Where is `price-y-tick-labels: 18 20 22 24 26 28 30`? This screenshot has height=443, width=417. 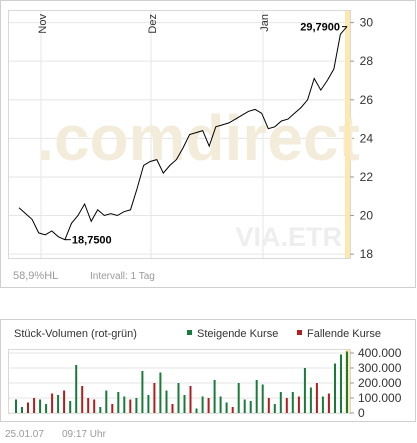
price-y-tick-labels: 18 20 22 24 26 28 30 is located at coordinates (367, 139).